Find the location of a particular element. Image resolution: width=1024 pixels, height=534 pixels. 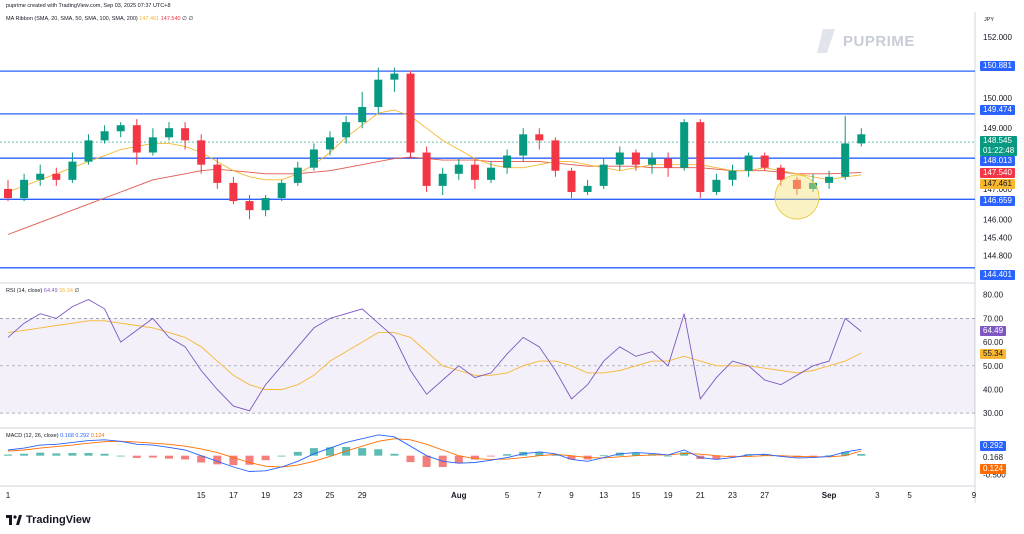

macd-signal-tag: 0.124 is located at coordinates (993, 469).